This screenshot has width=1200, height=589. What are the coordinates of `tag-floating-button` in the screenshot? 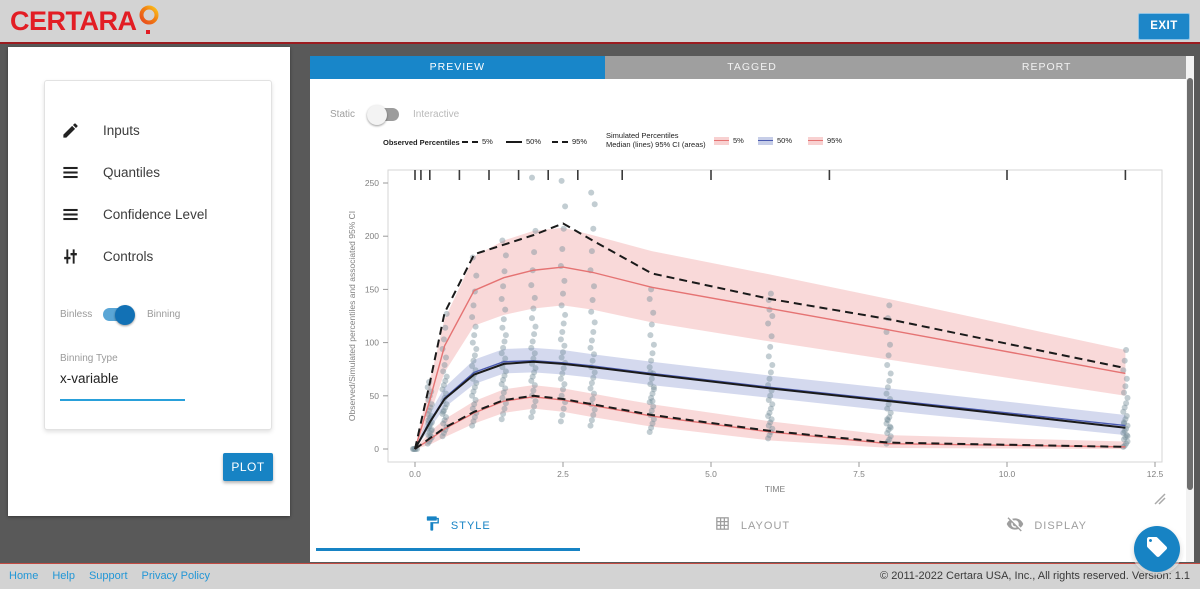 It's located at (1157, 549).